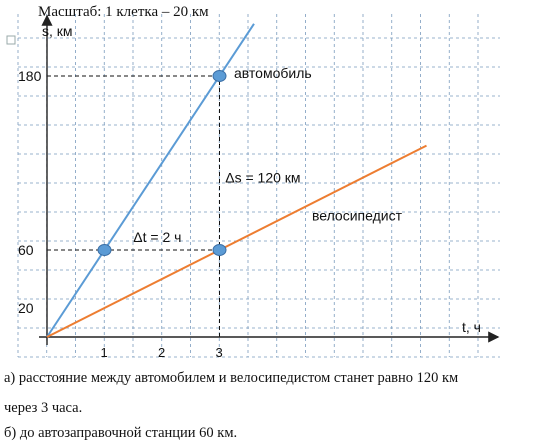 The image size is (550, 446). I want to click on x-tick-label: 2, so click(161, 352).